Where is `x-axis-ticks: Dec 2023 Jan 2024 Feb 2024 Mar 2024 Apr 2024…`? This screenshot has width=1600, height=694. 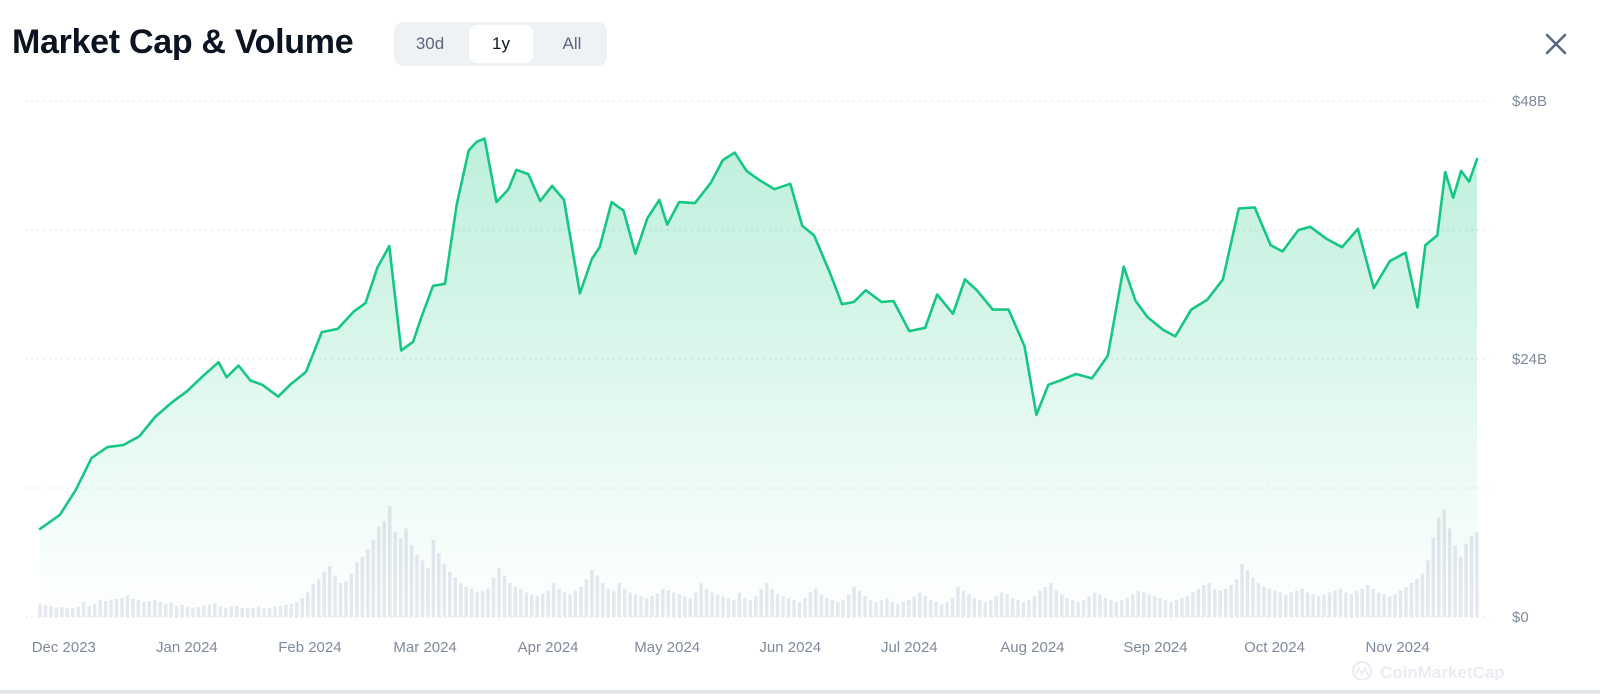 x-axis-ticks: Dec 2023 Jan 2024 Feb 2024 Mar 2024 Apr 2024… is located at coordinates (731, 647).